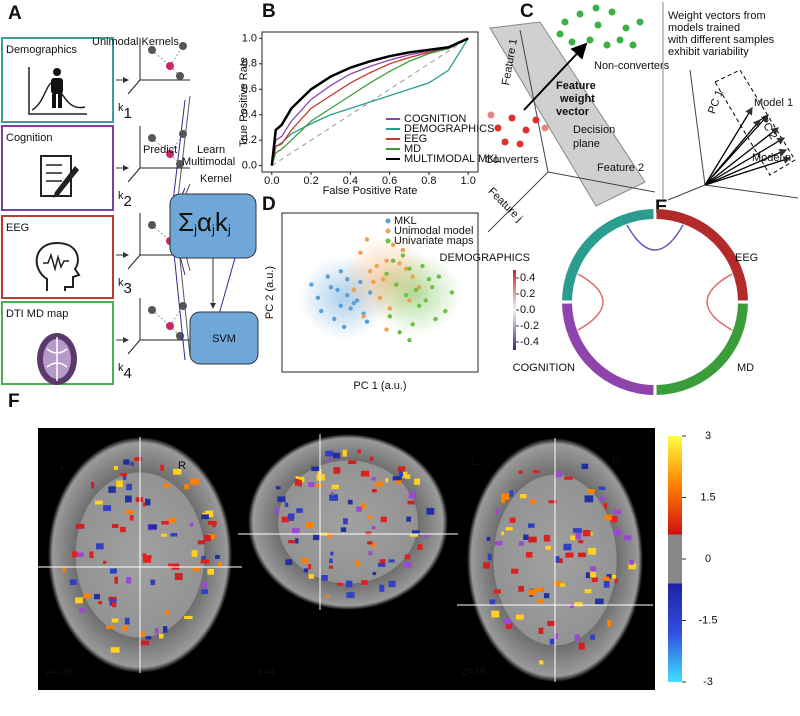  What do you see at coordinates (160, 150) in the screenshot?
I see `predict-label: Predict` at bounding box center [160, 150].